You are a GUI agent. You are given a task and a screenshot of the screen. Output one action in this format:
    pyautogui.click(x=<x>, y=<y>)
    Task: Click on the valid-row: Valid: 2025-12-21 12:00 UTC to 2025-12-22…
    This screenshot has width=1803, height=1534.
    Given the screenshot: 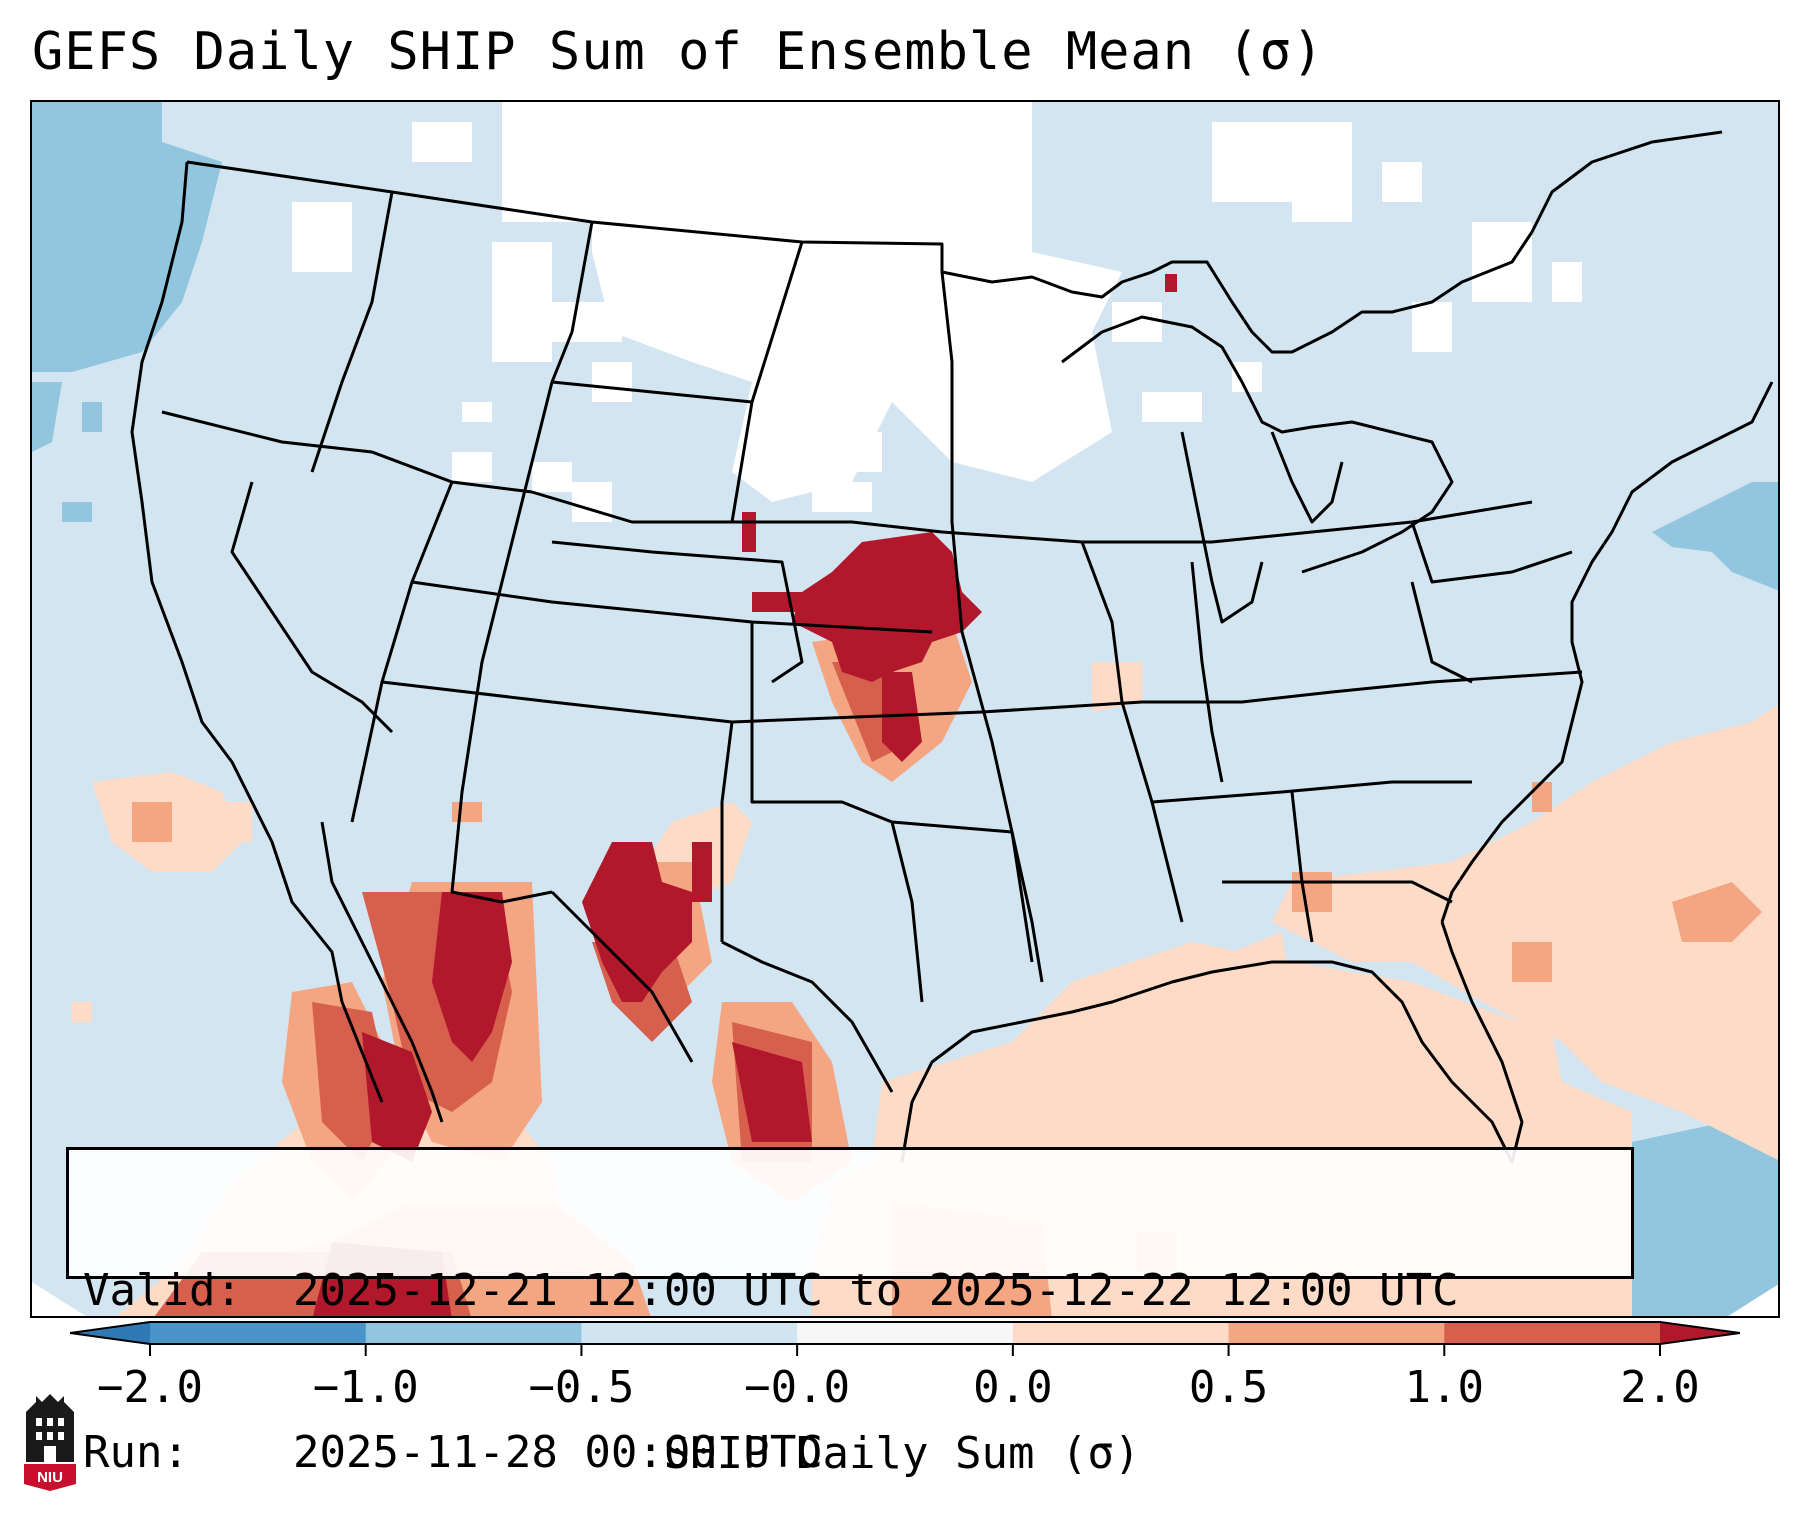 What is the action you would take?
    pyautogui.click(x=857, y=1291)
    